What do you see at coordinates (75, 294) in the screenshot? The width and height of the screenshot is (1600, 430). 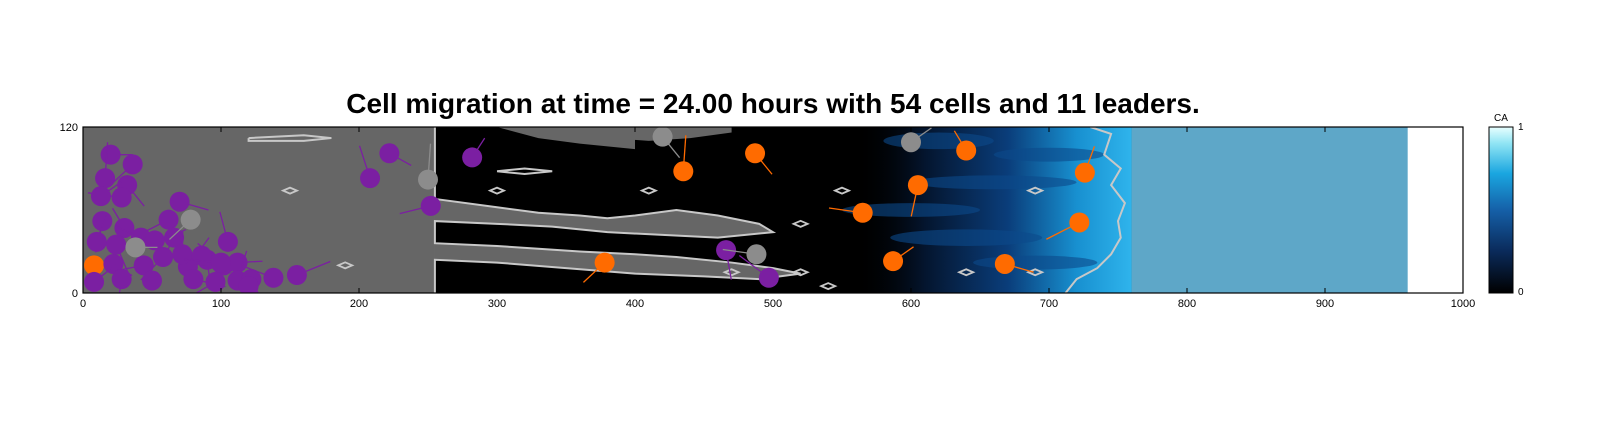 I see `y-tick-label: 0` at bounding box center [75, 294].